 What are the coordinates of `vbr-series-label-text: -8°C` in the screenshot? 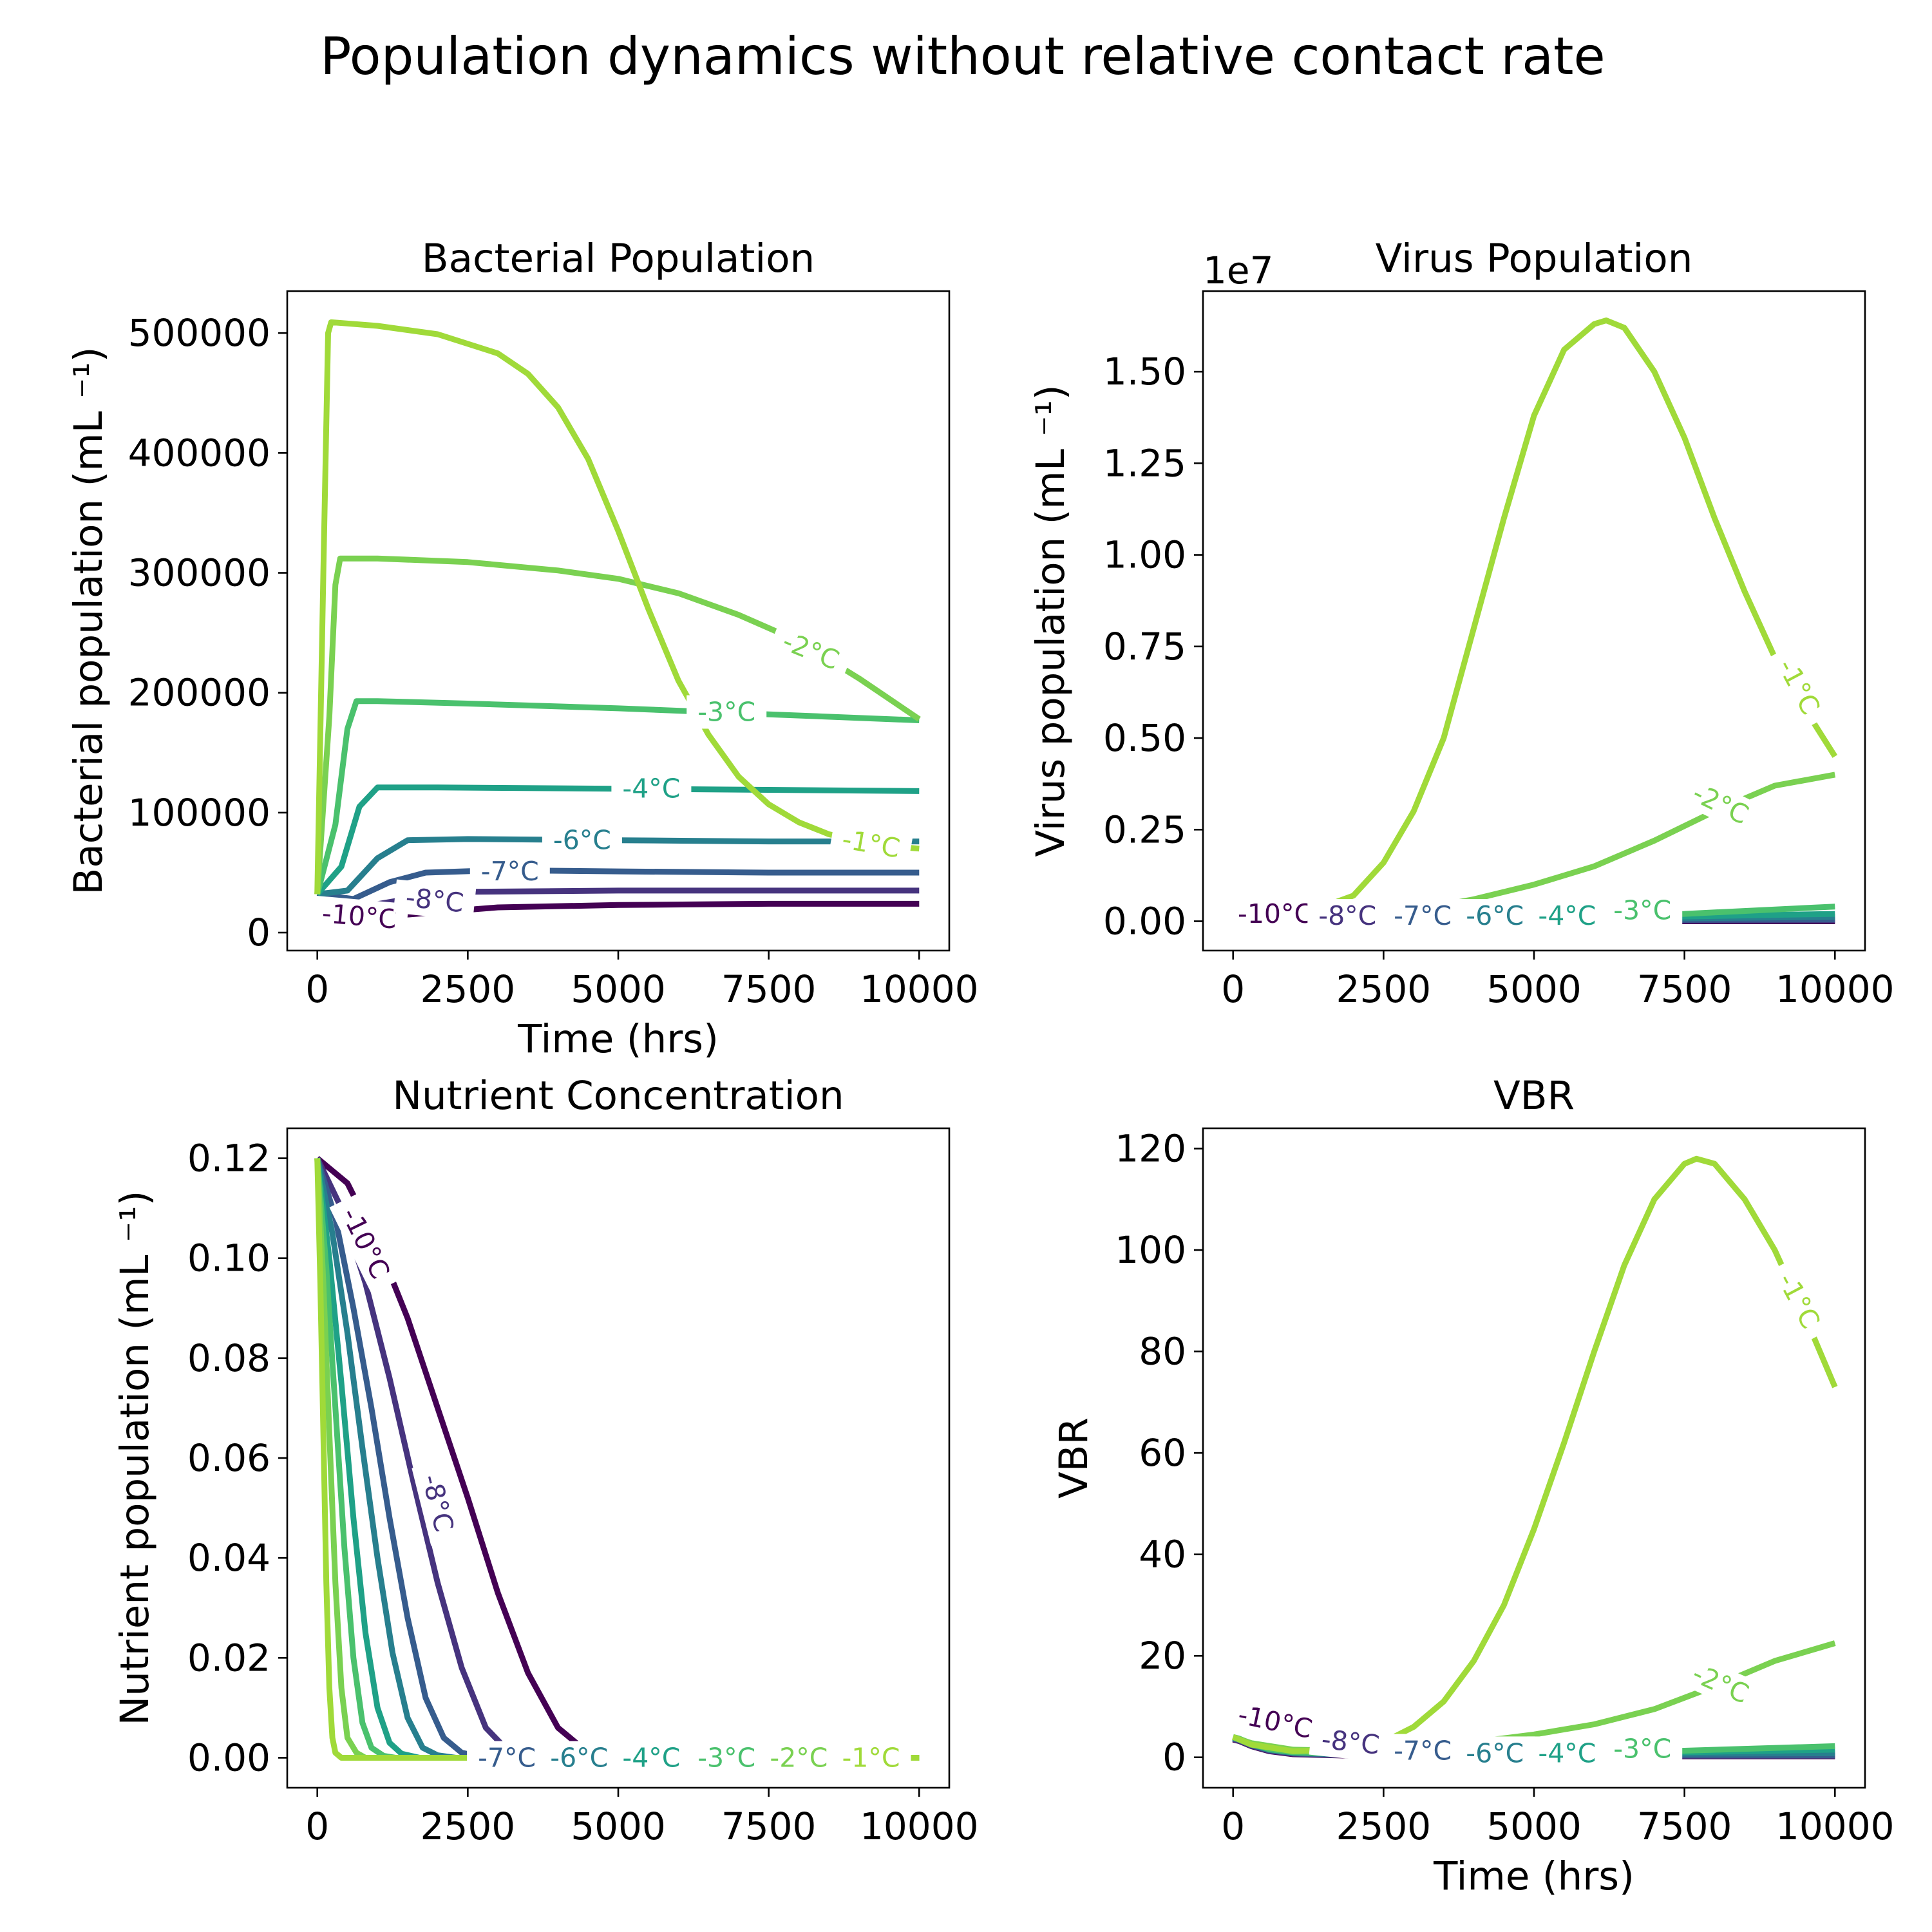 It's located at (1351, 1742).